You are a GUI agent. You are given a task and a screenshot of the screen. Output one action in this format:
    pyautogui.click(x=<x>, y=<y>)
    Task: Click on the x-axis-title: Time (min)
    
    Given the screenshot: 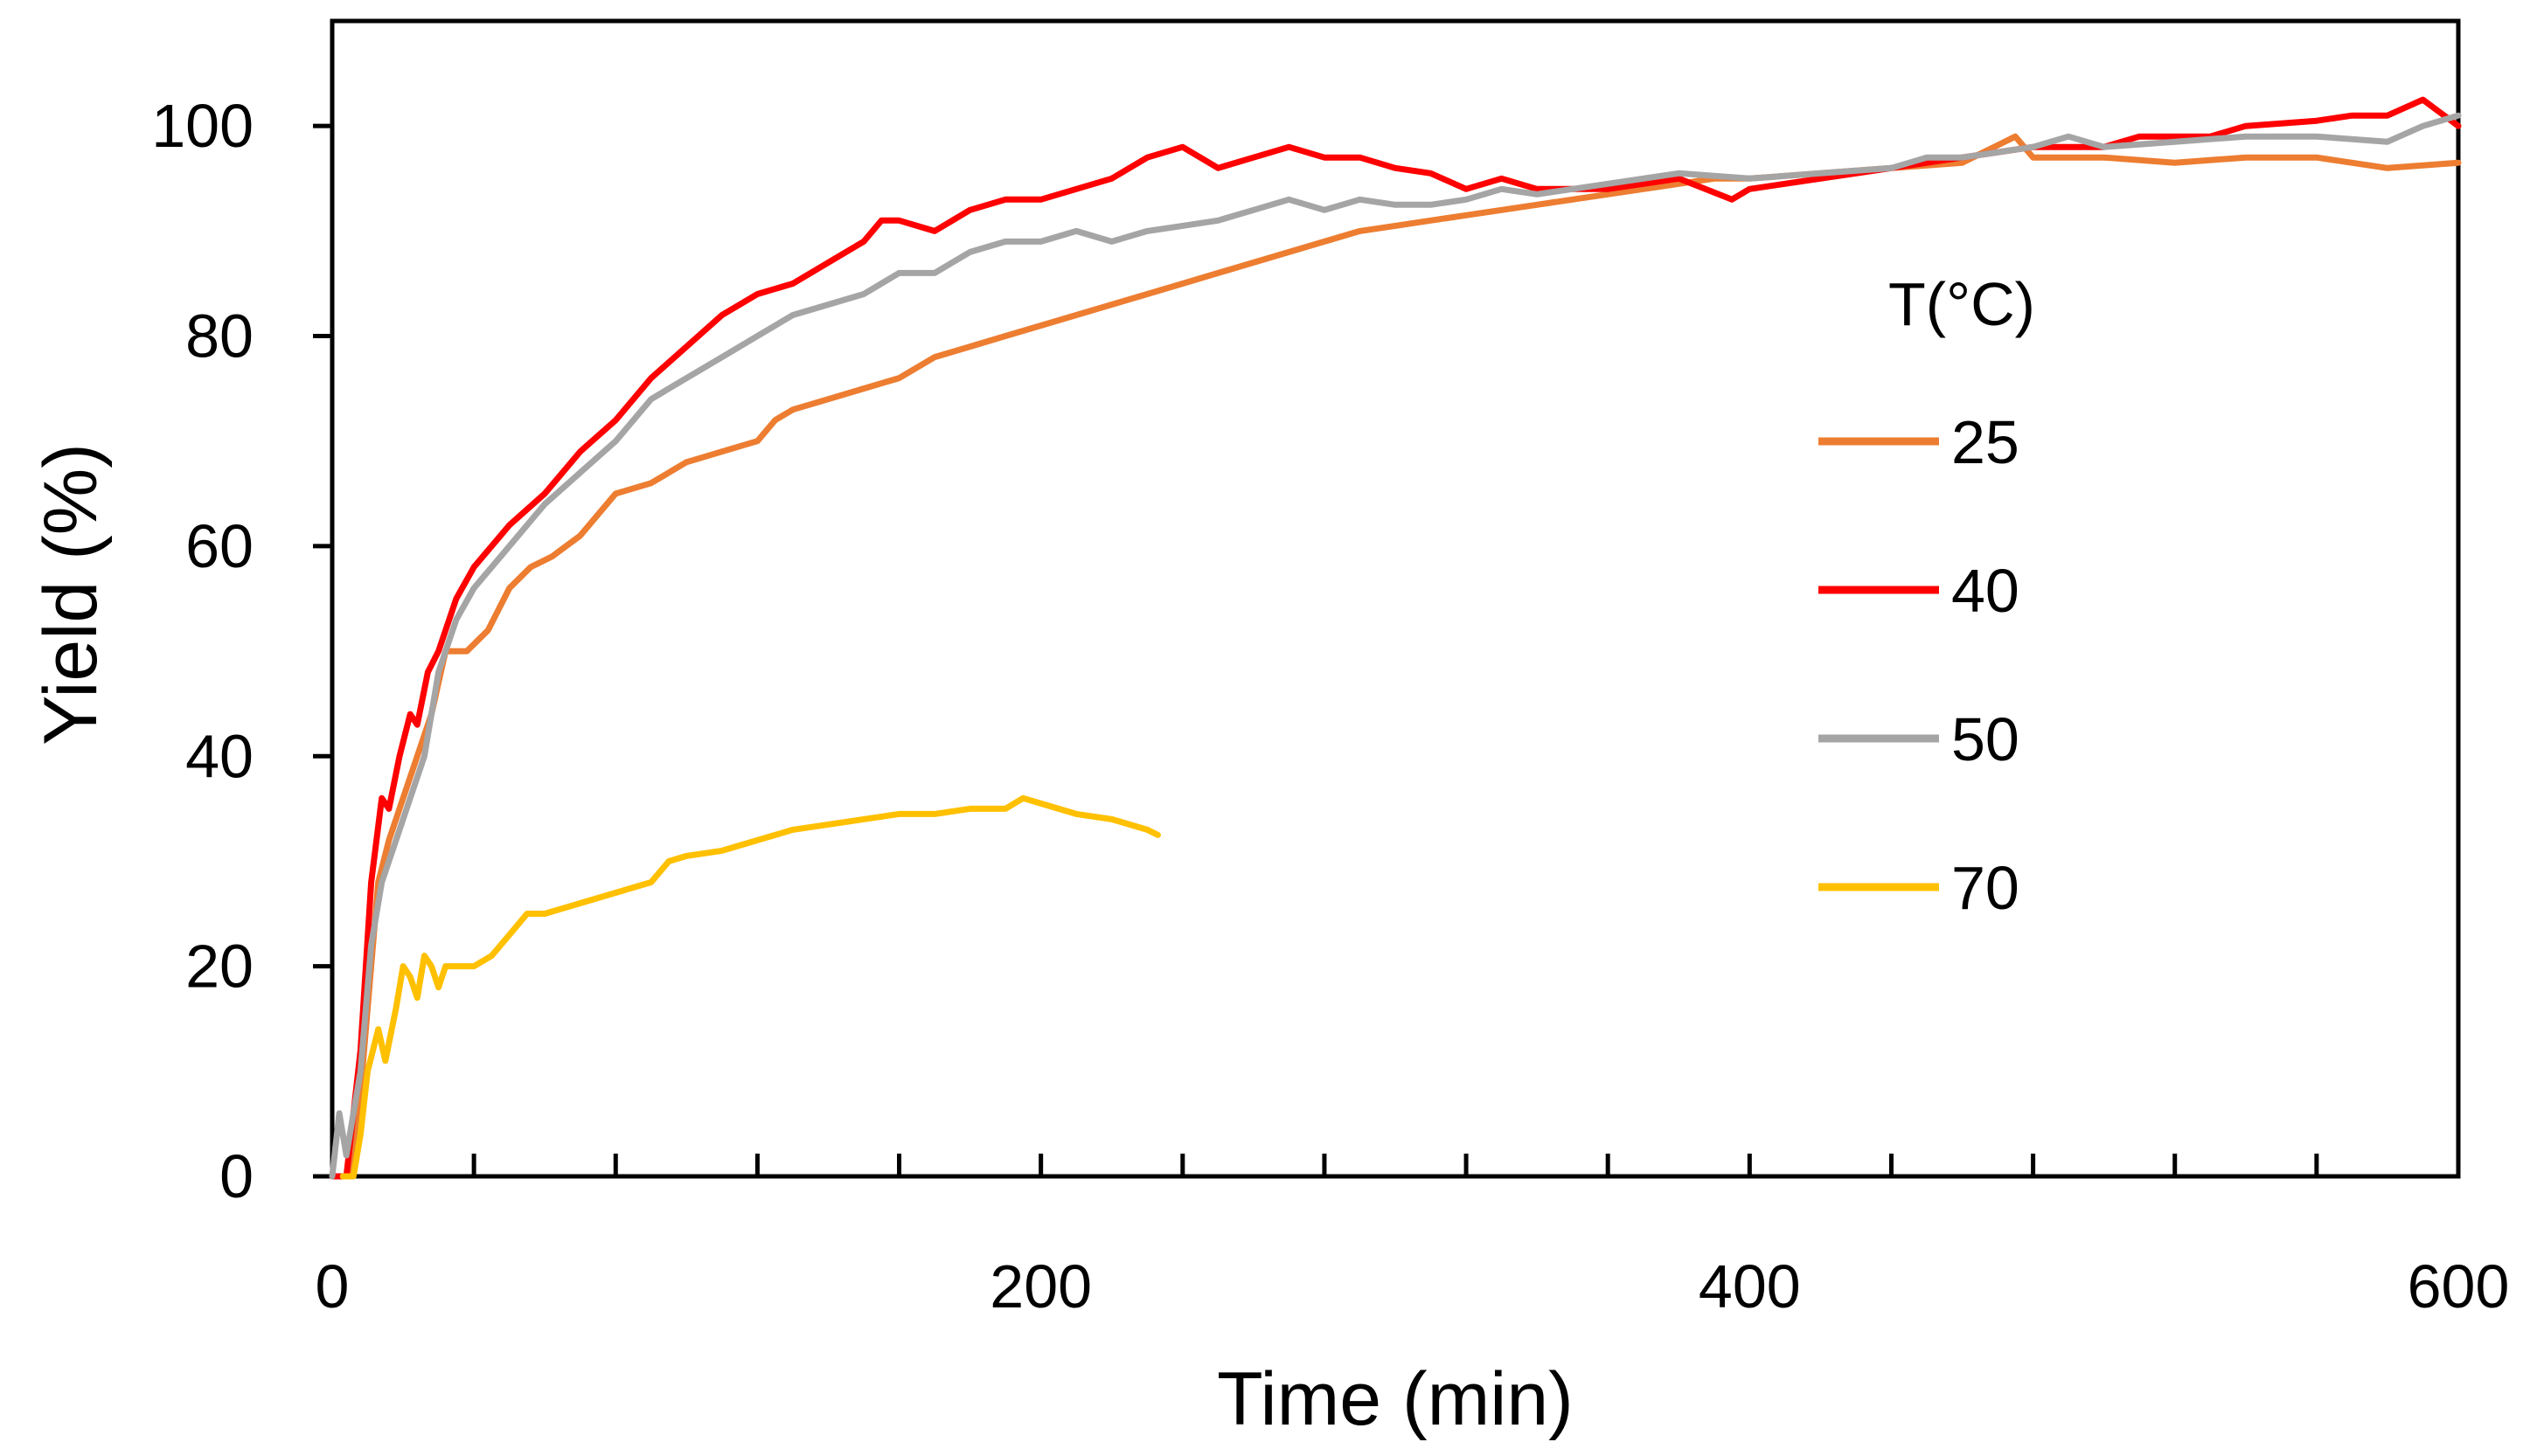 What is the action you would take?
    pyautogui.click(x=1396, y=1399)
    